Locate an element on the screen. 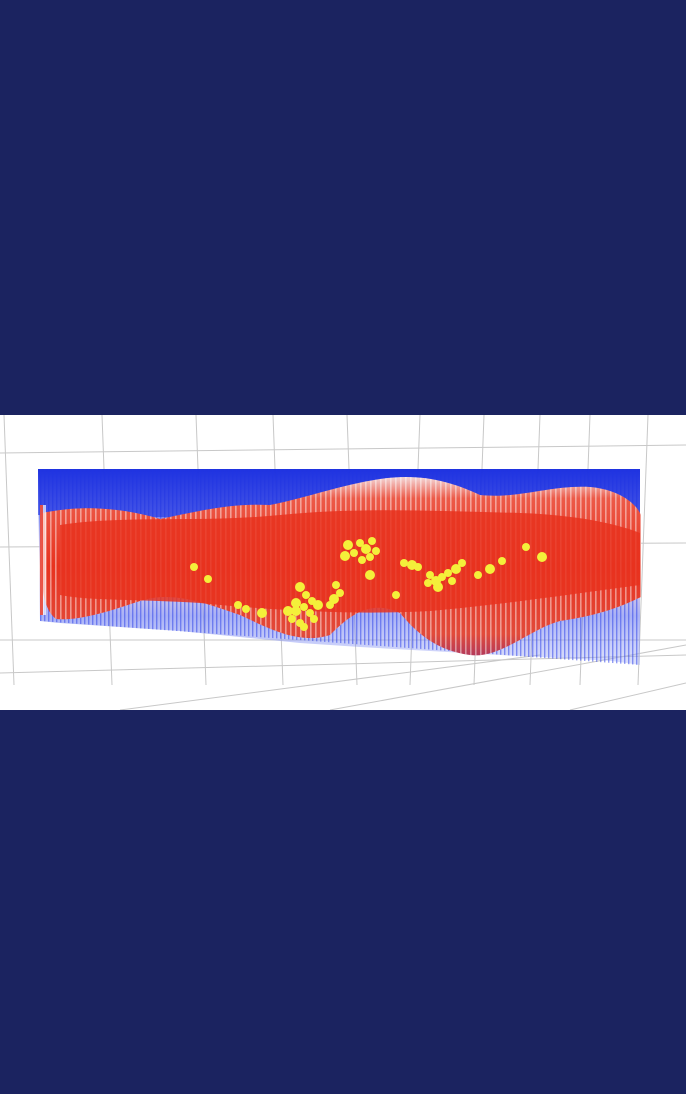 Image resolution: width=686 pixels, height=1094 pixels. point-cloud is located at coordinates (368, 584).